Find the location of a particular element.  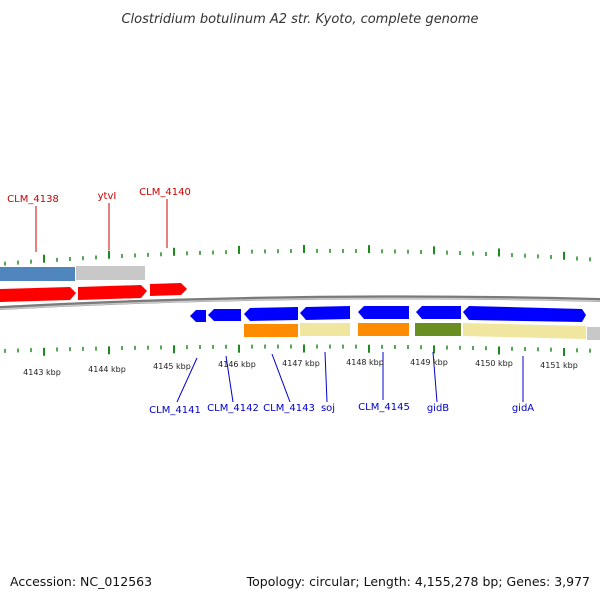

tick-row-bottom is located at coordinates (297, 350).